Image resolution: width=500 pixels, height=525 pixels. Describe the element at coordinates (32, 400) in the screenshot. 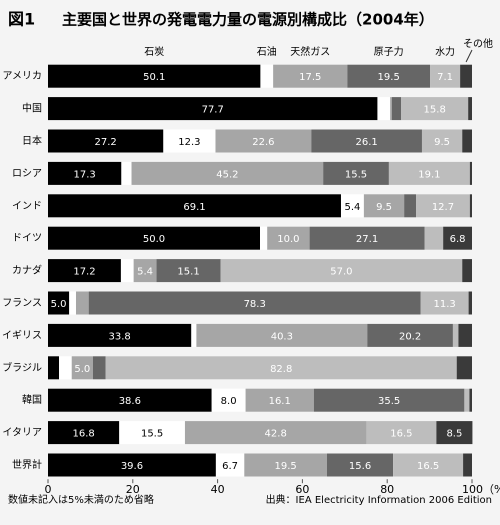

I see `y-tick-label: 韓国` at that location.